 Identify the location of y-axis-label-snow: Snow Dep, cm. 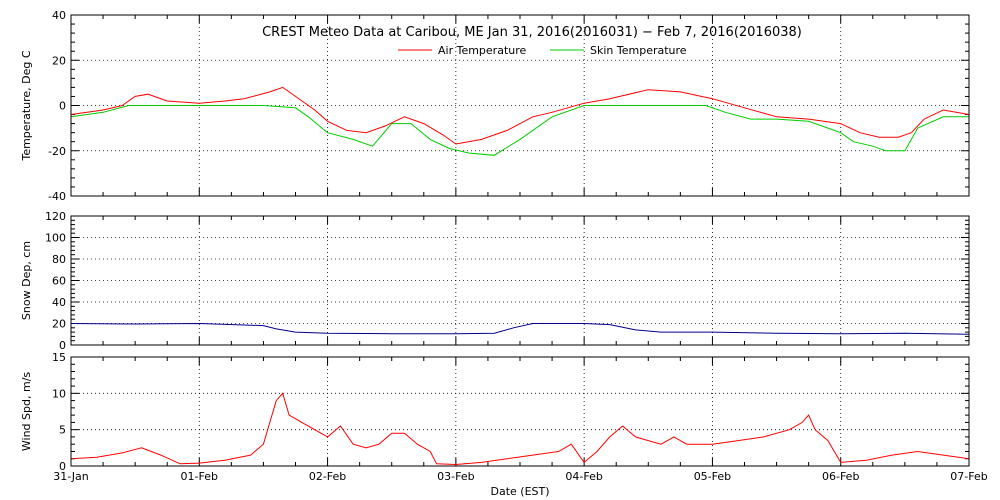
(26, 280).